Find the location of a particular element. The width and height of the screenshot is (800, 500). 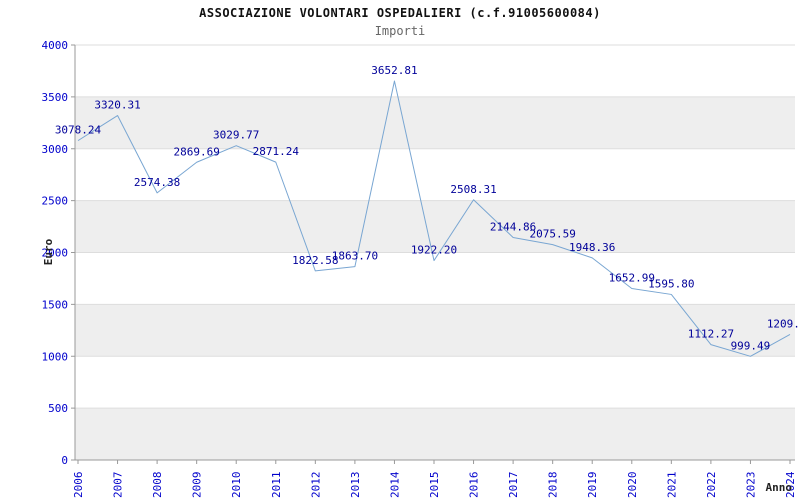

x-tick-label: 2009 is located at coordinates (197, 485).